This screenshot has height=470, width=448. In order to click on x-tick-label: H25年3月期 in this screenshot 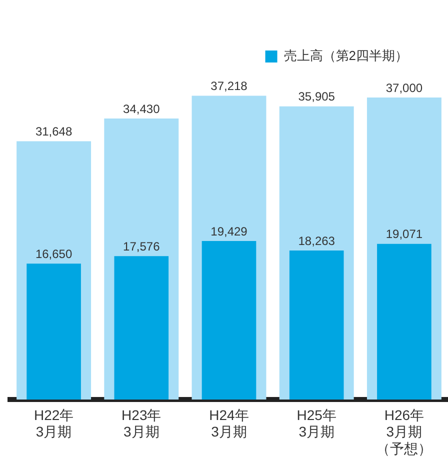, I will do `click(316, 423)`.